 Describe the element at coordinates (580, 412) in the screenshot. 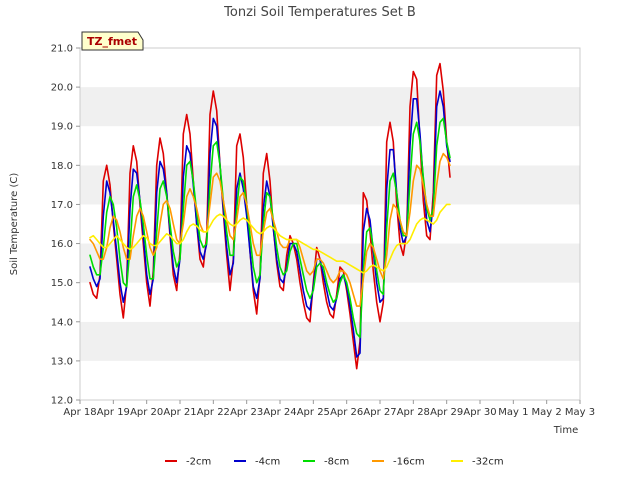

I see `x-tick-label: May 3` at that location.